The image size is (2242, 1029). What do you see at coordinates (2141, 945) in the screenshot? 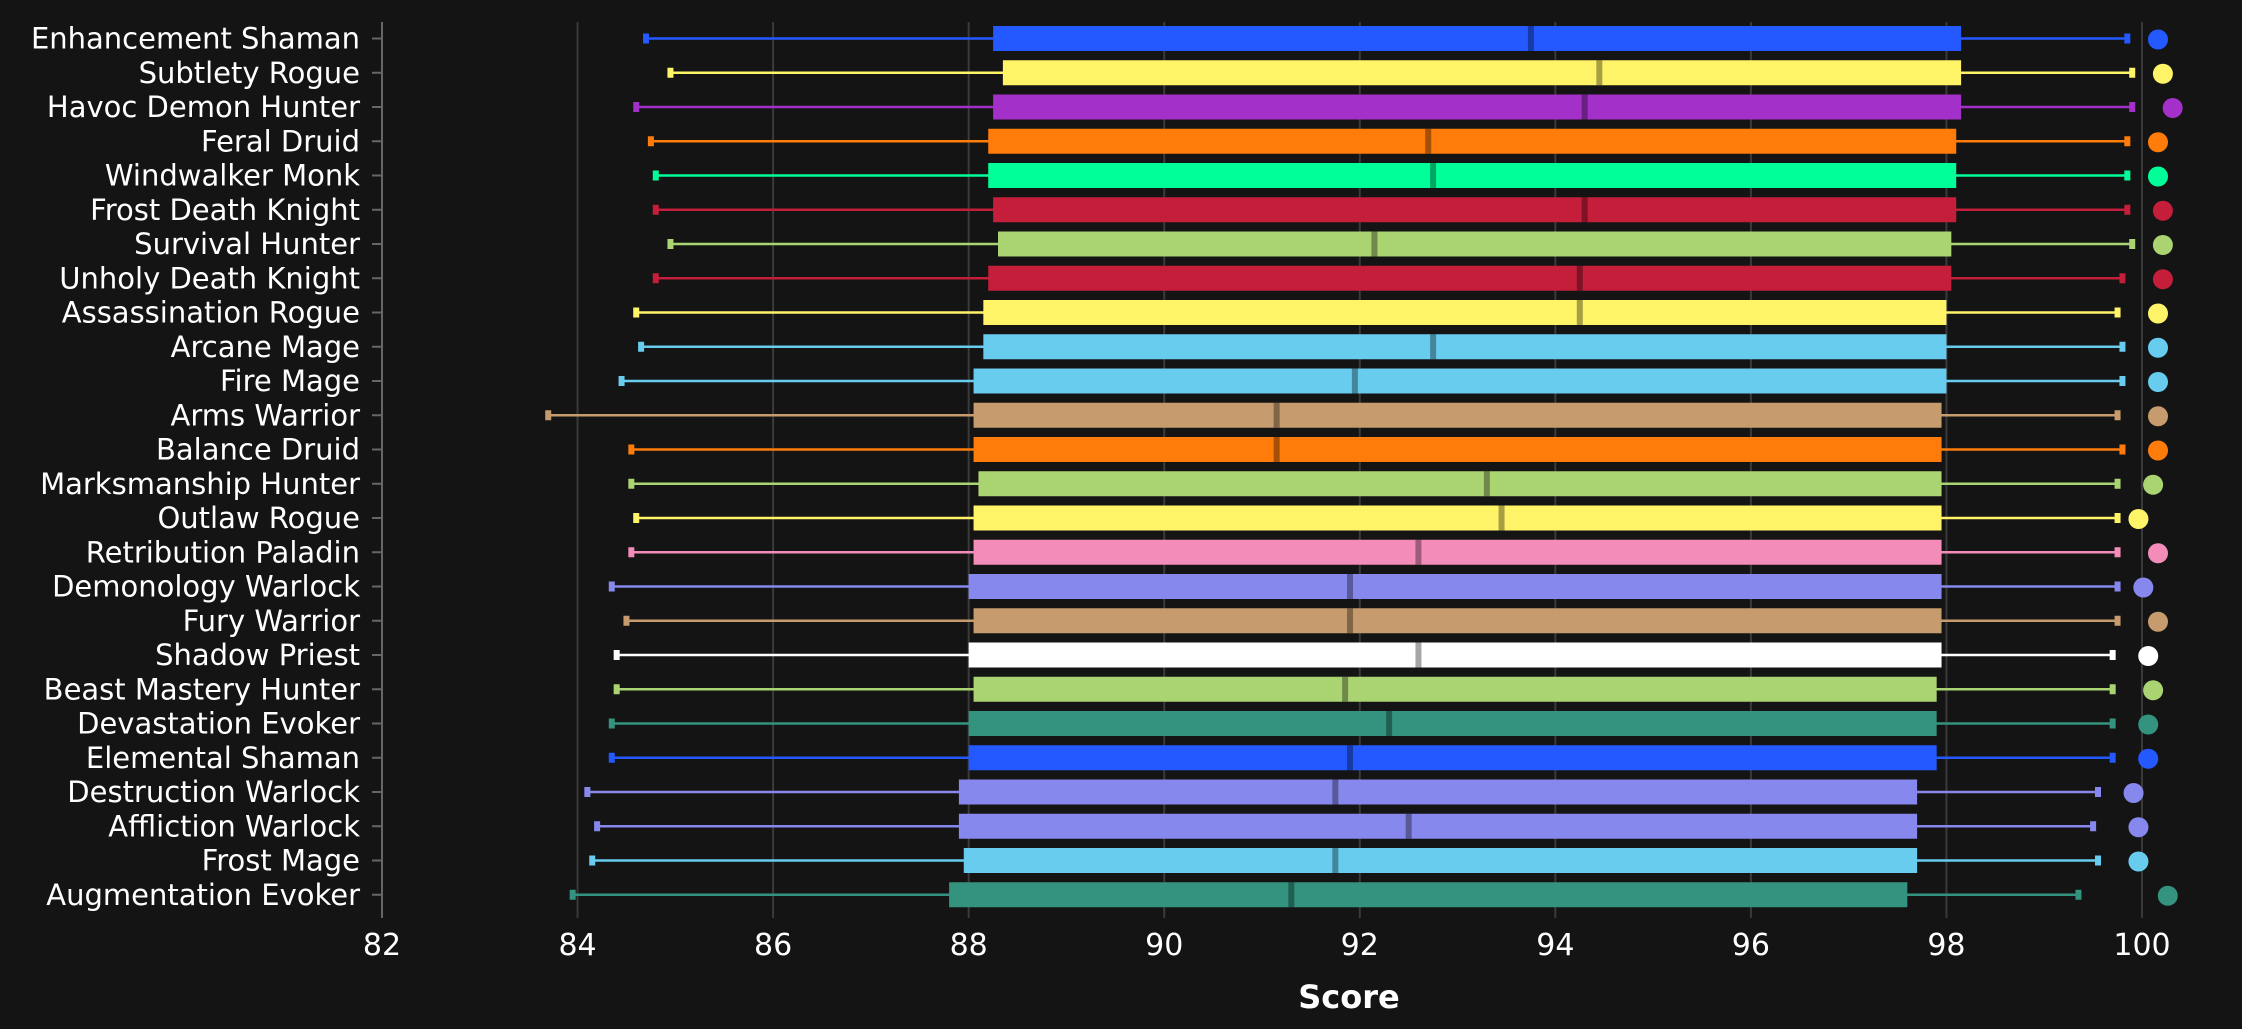
I see `x-tick-label: 100` at bounding box center [2141, 945].